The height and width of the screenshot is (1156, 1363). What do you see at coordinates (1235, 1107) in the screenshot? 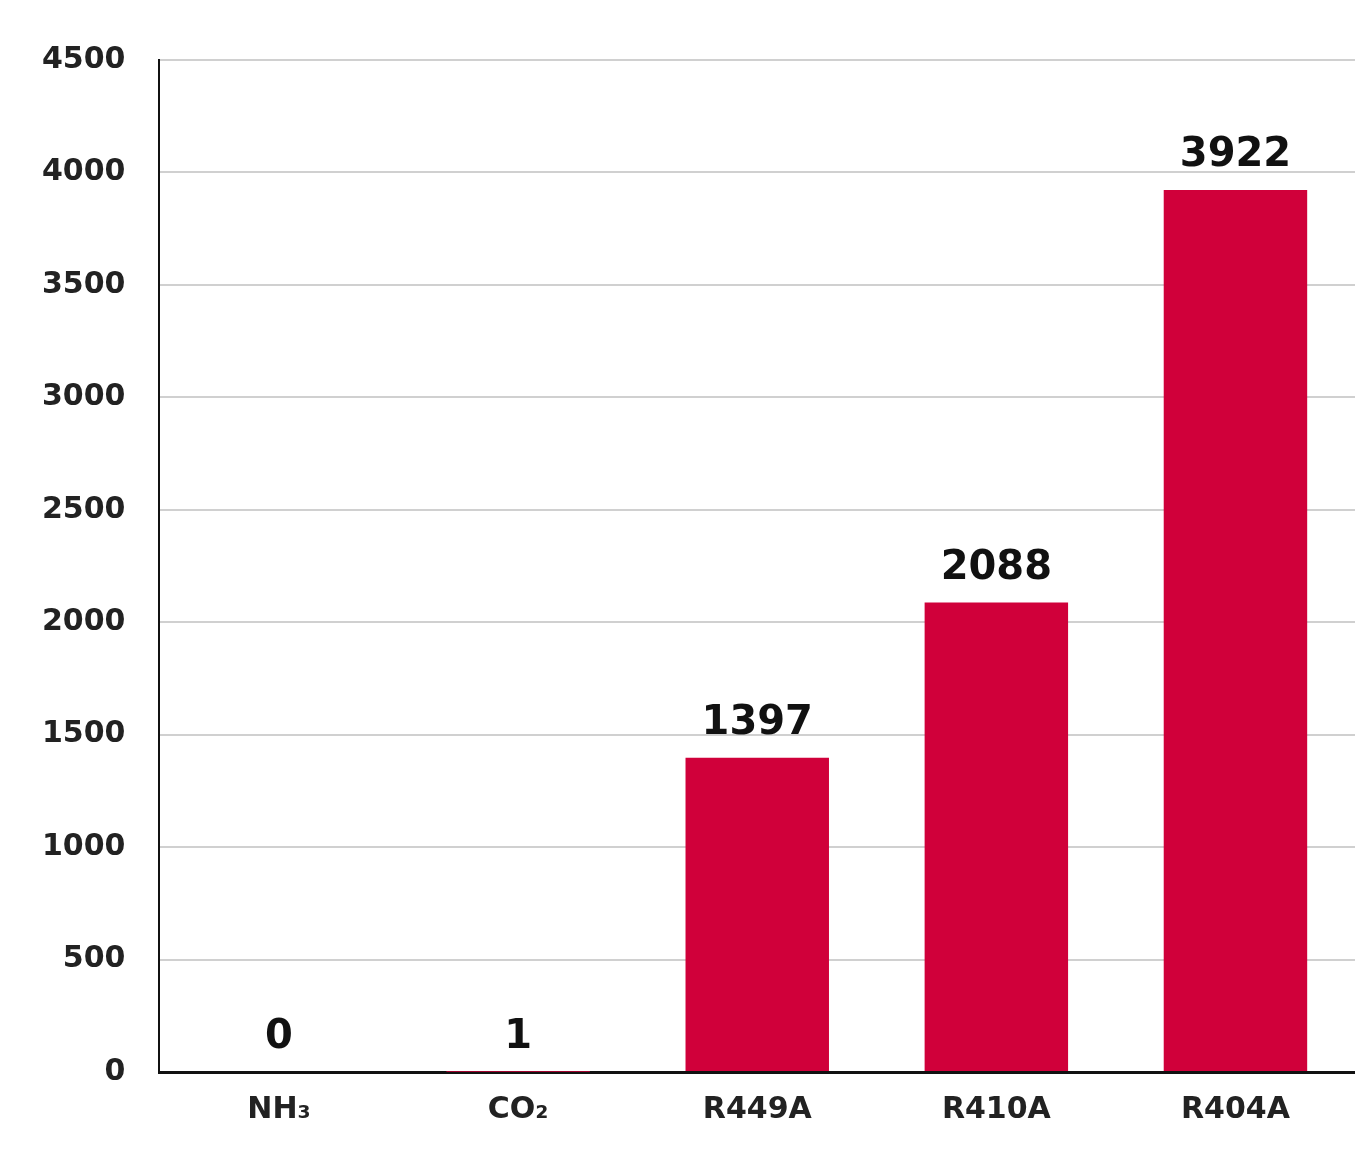
I see `x-tick-label: R404A` at bounding box center [1235, 1107].